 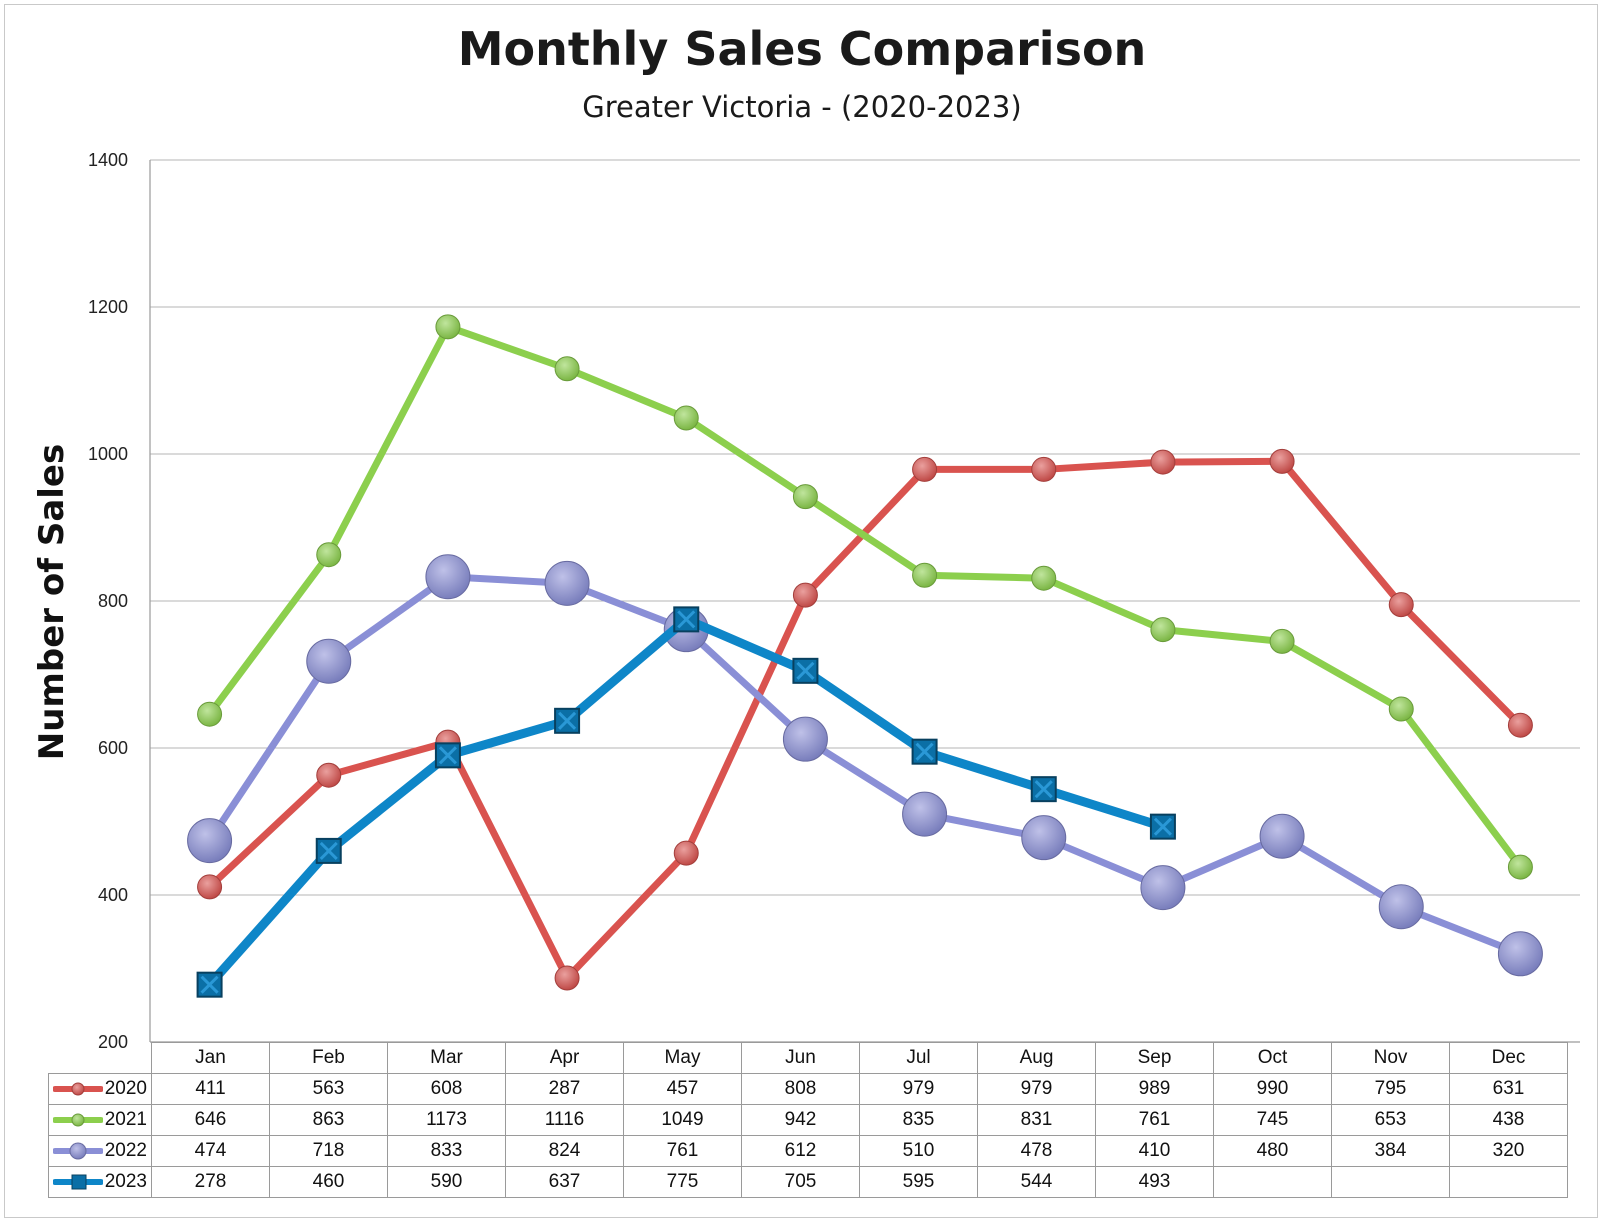 What do you see at coordinates (1036, 1182) in the screenshot?
I see `data-label: 544` at bounding box center [1036, 1182].